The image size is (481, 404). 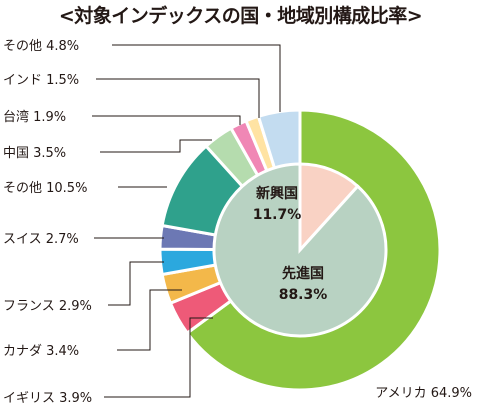 I want to click on outer-slice-label-5: その他 10.5%, so click(x=45, y=188).